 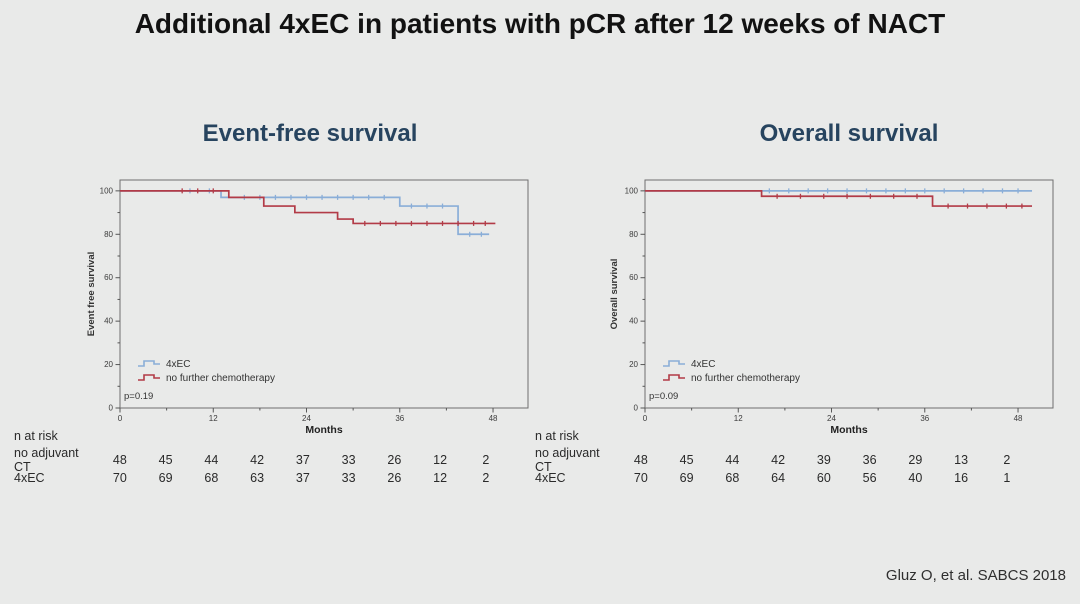 What do you see at coordinates (915, 460) in the screenshot?
I see `risk-count: 29` at bounding box center [915, 460].